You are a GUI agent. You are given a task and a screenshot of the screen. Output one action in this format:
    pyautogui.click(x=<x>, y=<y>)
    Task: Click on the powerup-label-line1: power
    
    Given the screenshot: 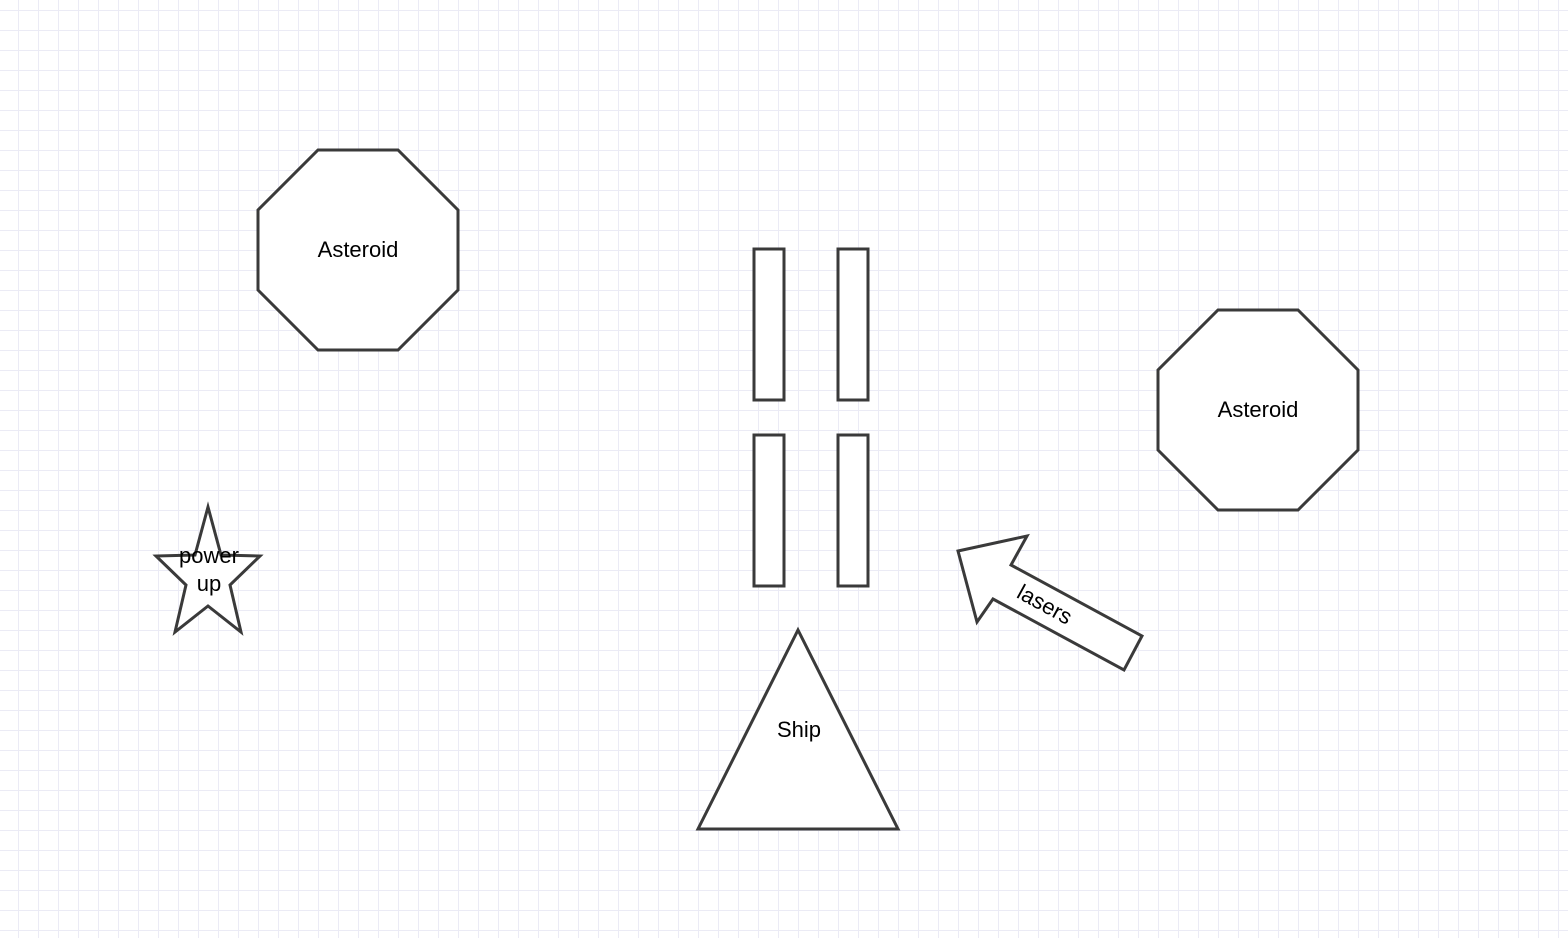 What is the action you would take?
    pyautogui.click(x=209, y=555)
    